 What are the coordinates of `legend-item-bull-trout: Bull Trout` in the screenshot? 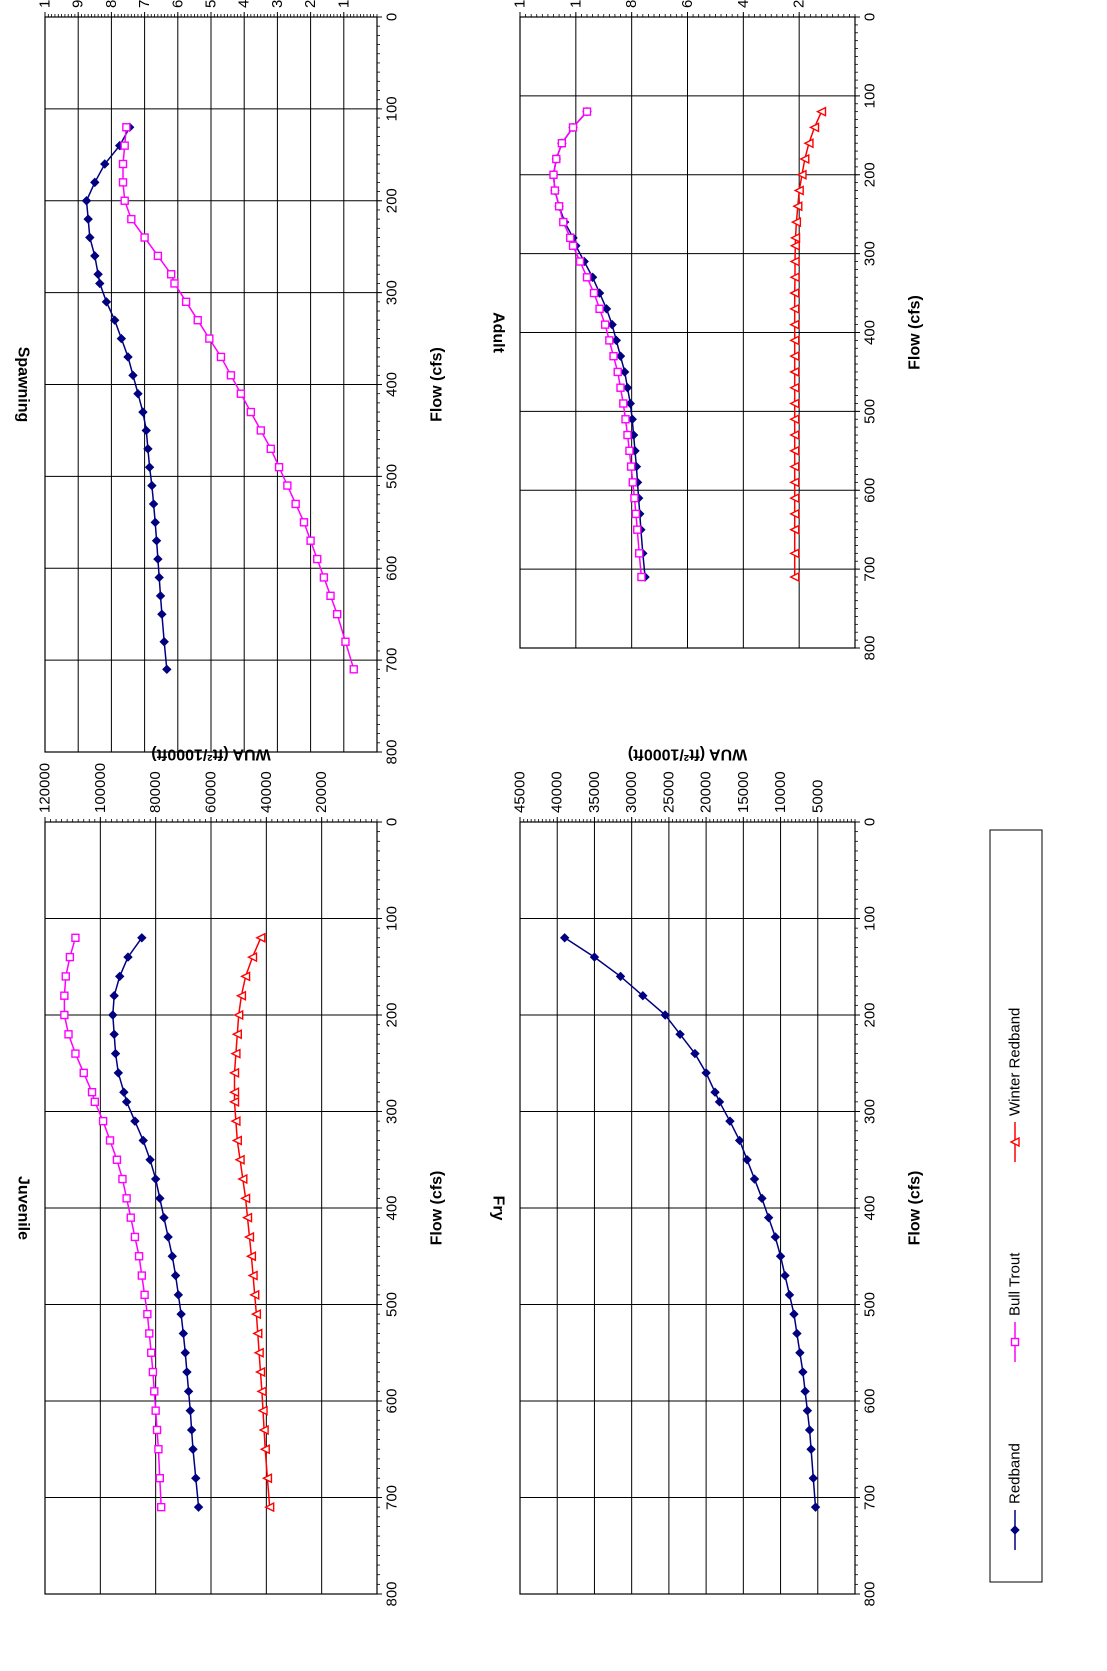 It's located at (1015, 1307).